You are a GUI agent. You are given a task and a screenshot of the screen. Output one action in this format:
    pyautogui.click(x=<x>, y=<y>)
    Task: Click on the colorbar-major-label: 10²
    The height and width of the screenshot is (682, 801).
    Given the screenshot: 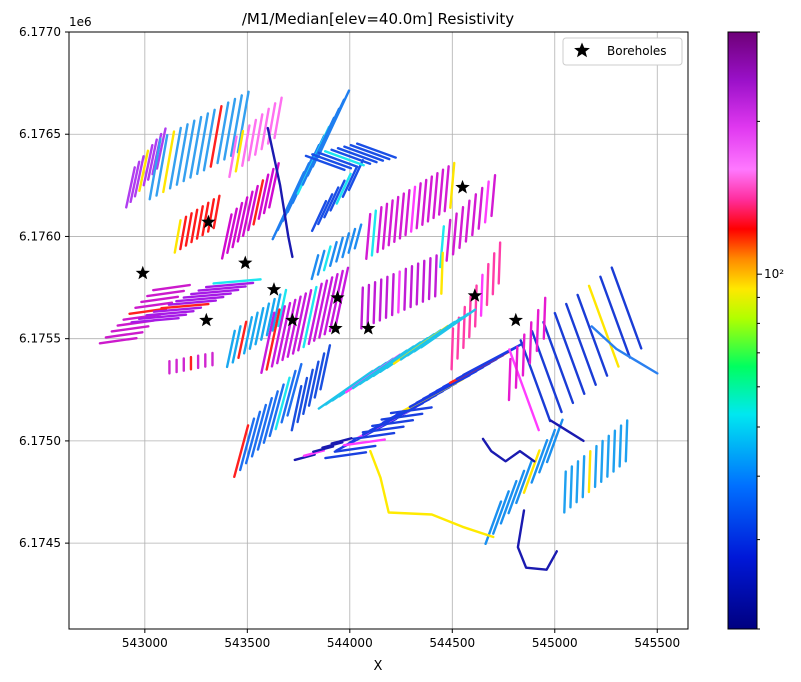 What is the action you would take?
    pyautogui.click(x=774, y=274)
    